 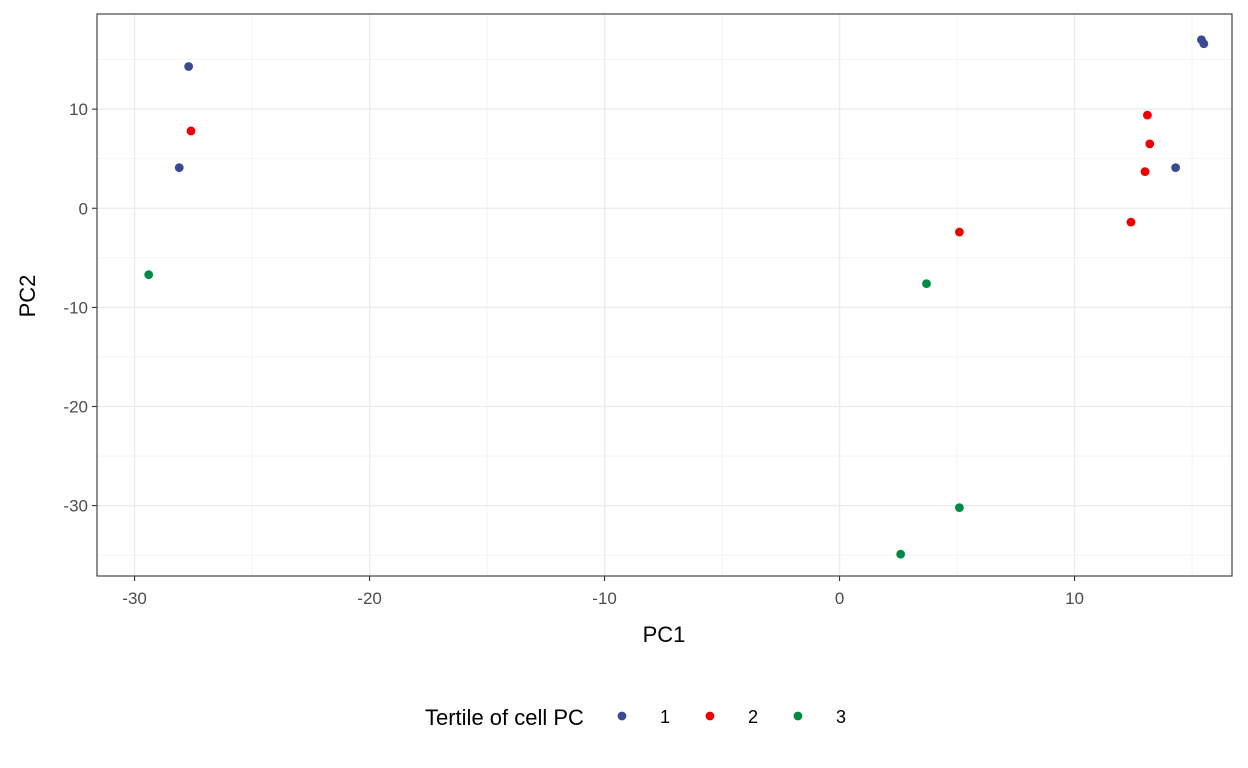 What do you see at coordinates (753, 717) in the screenshot?
I see `legend-label-tertile-2: 2` at bounding box center [753, 717].